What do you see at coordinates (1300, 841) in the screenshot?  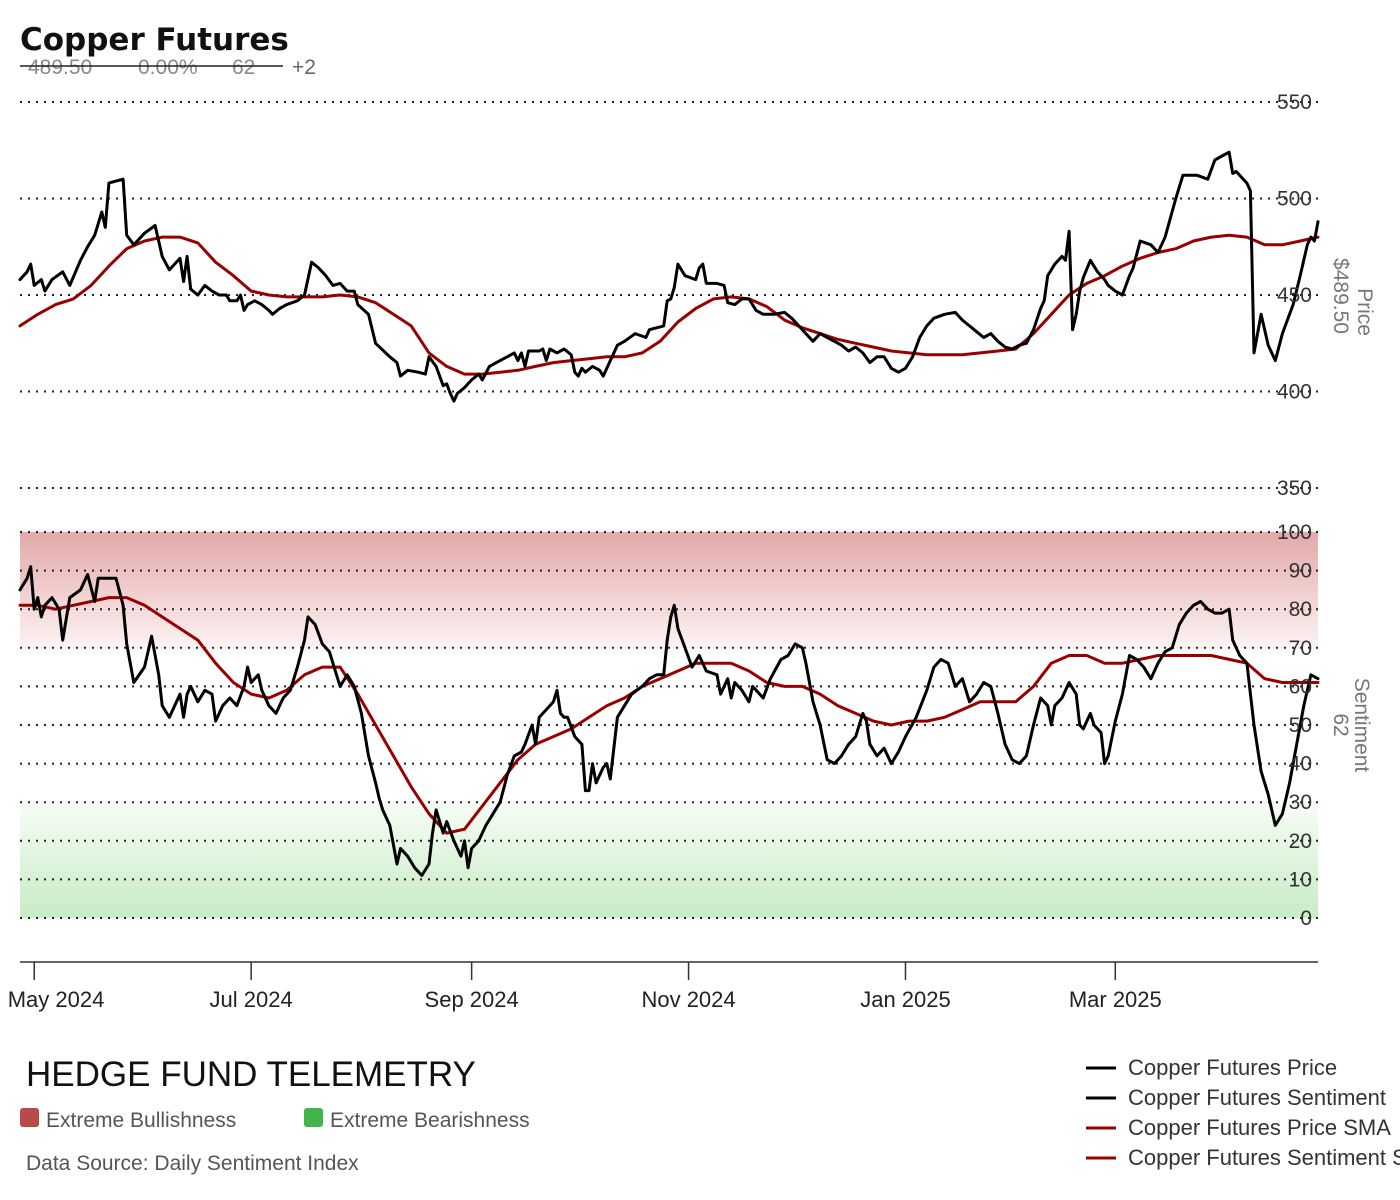 I see `sentiment-tick-label: 20` at bounding box center [1300, 841].